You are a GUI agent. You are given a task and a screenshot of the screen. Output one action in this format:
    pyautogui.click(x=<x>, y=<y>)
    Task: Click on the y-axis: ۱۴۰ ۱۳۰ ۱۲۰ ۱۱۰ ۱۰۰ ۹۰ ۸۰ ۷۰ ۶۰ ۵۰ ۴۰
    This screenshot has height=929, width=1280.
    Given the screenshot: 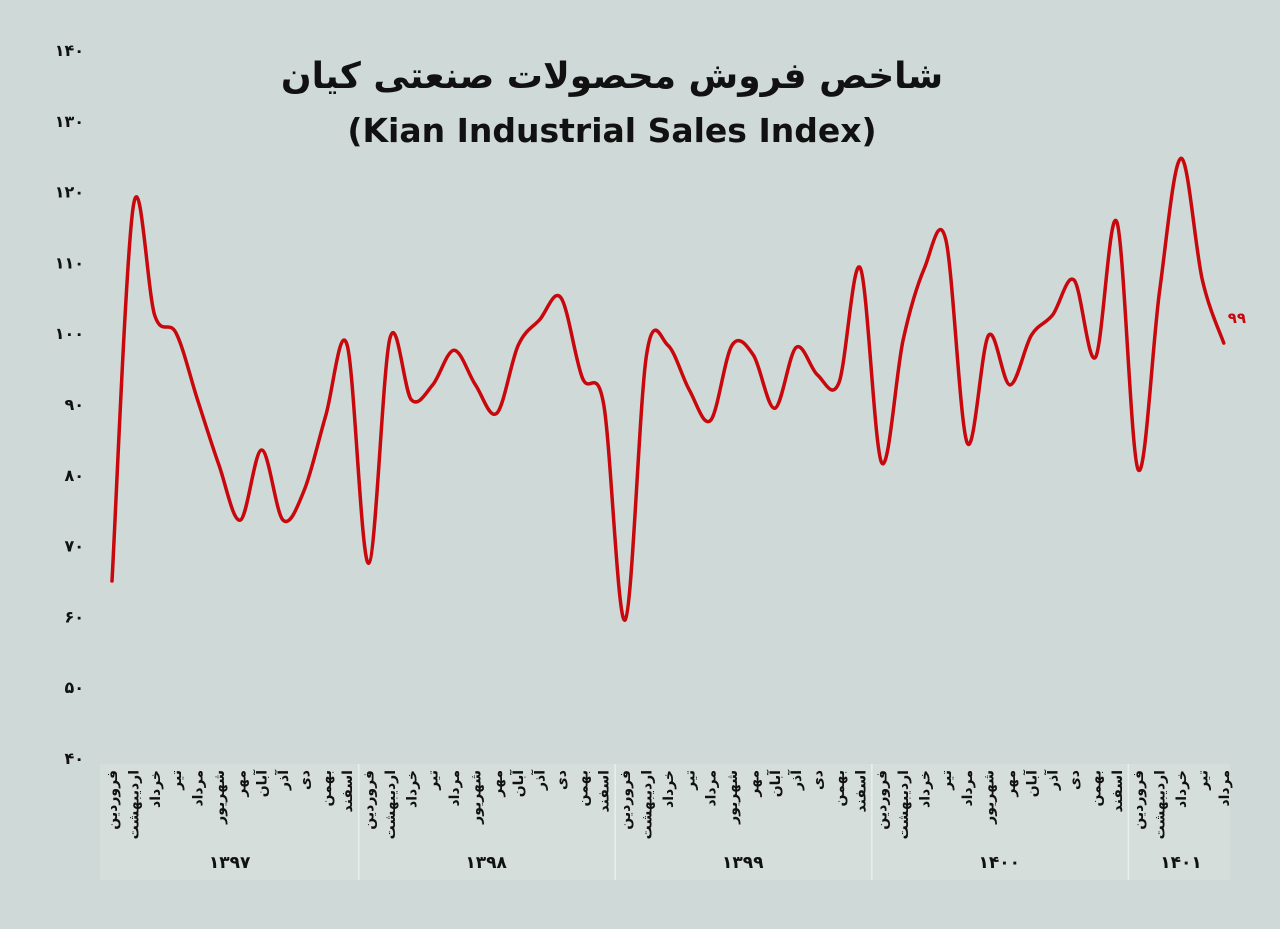 What is the action you would take?
    pyautogui.click(x=69, y=404)
    